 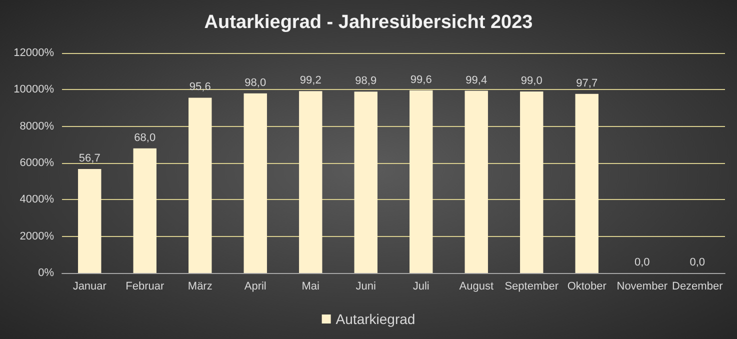 I want to click on y-tick-label: 10000%, so click(x=34, y=90).